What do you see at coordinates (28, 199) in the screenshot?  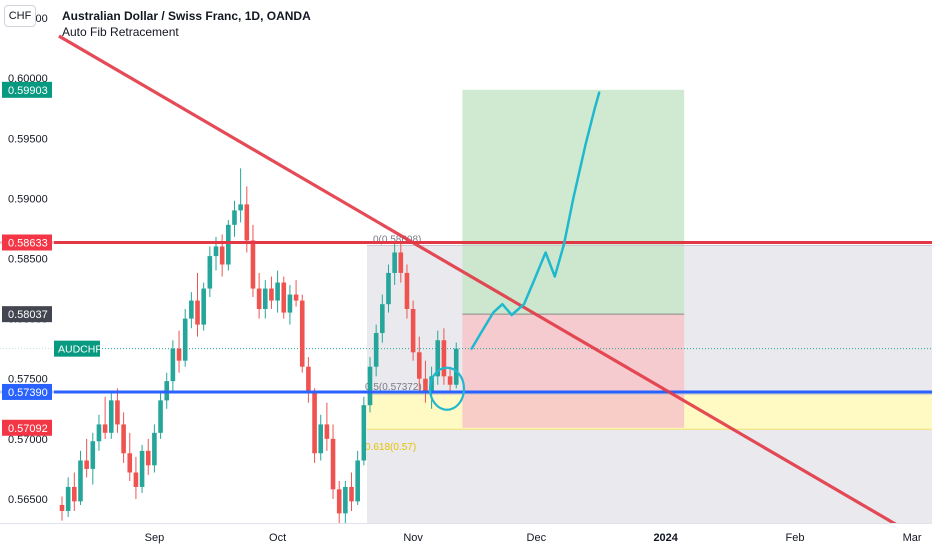 I see `price-tick-label: 0.59000` at bounding box center [28, 199].